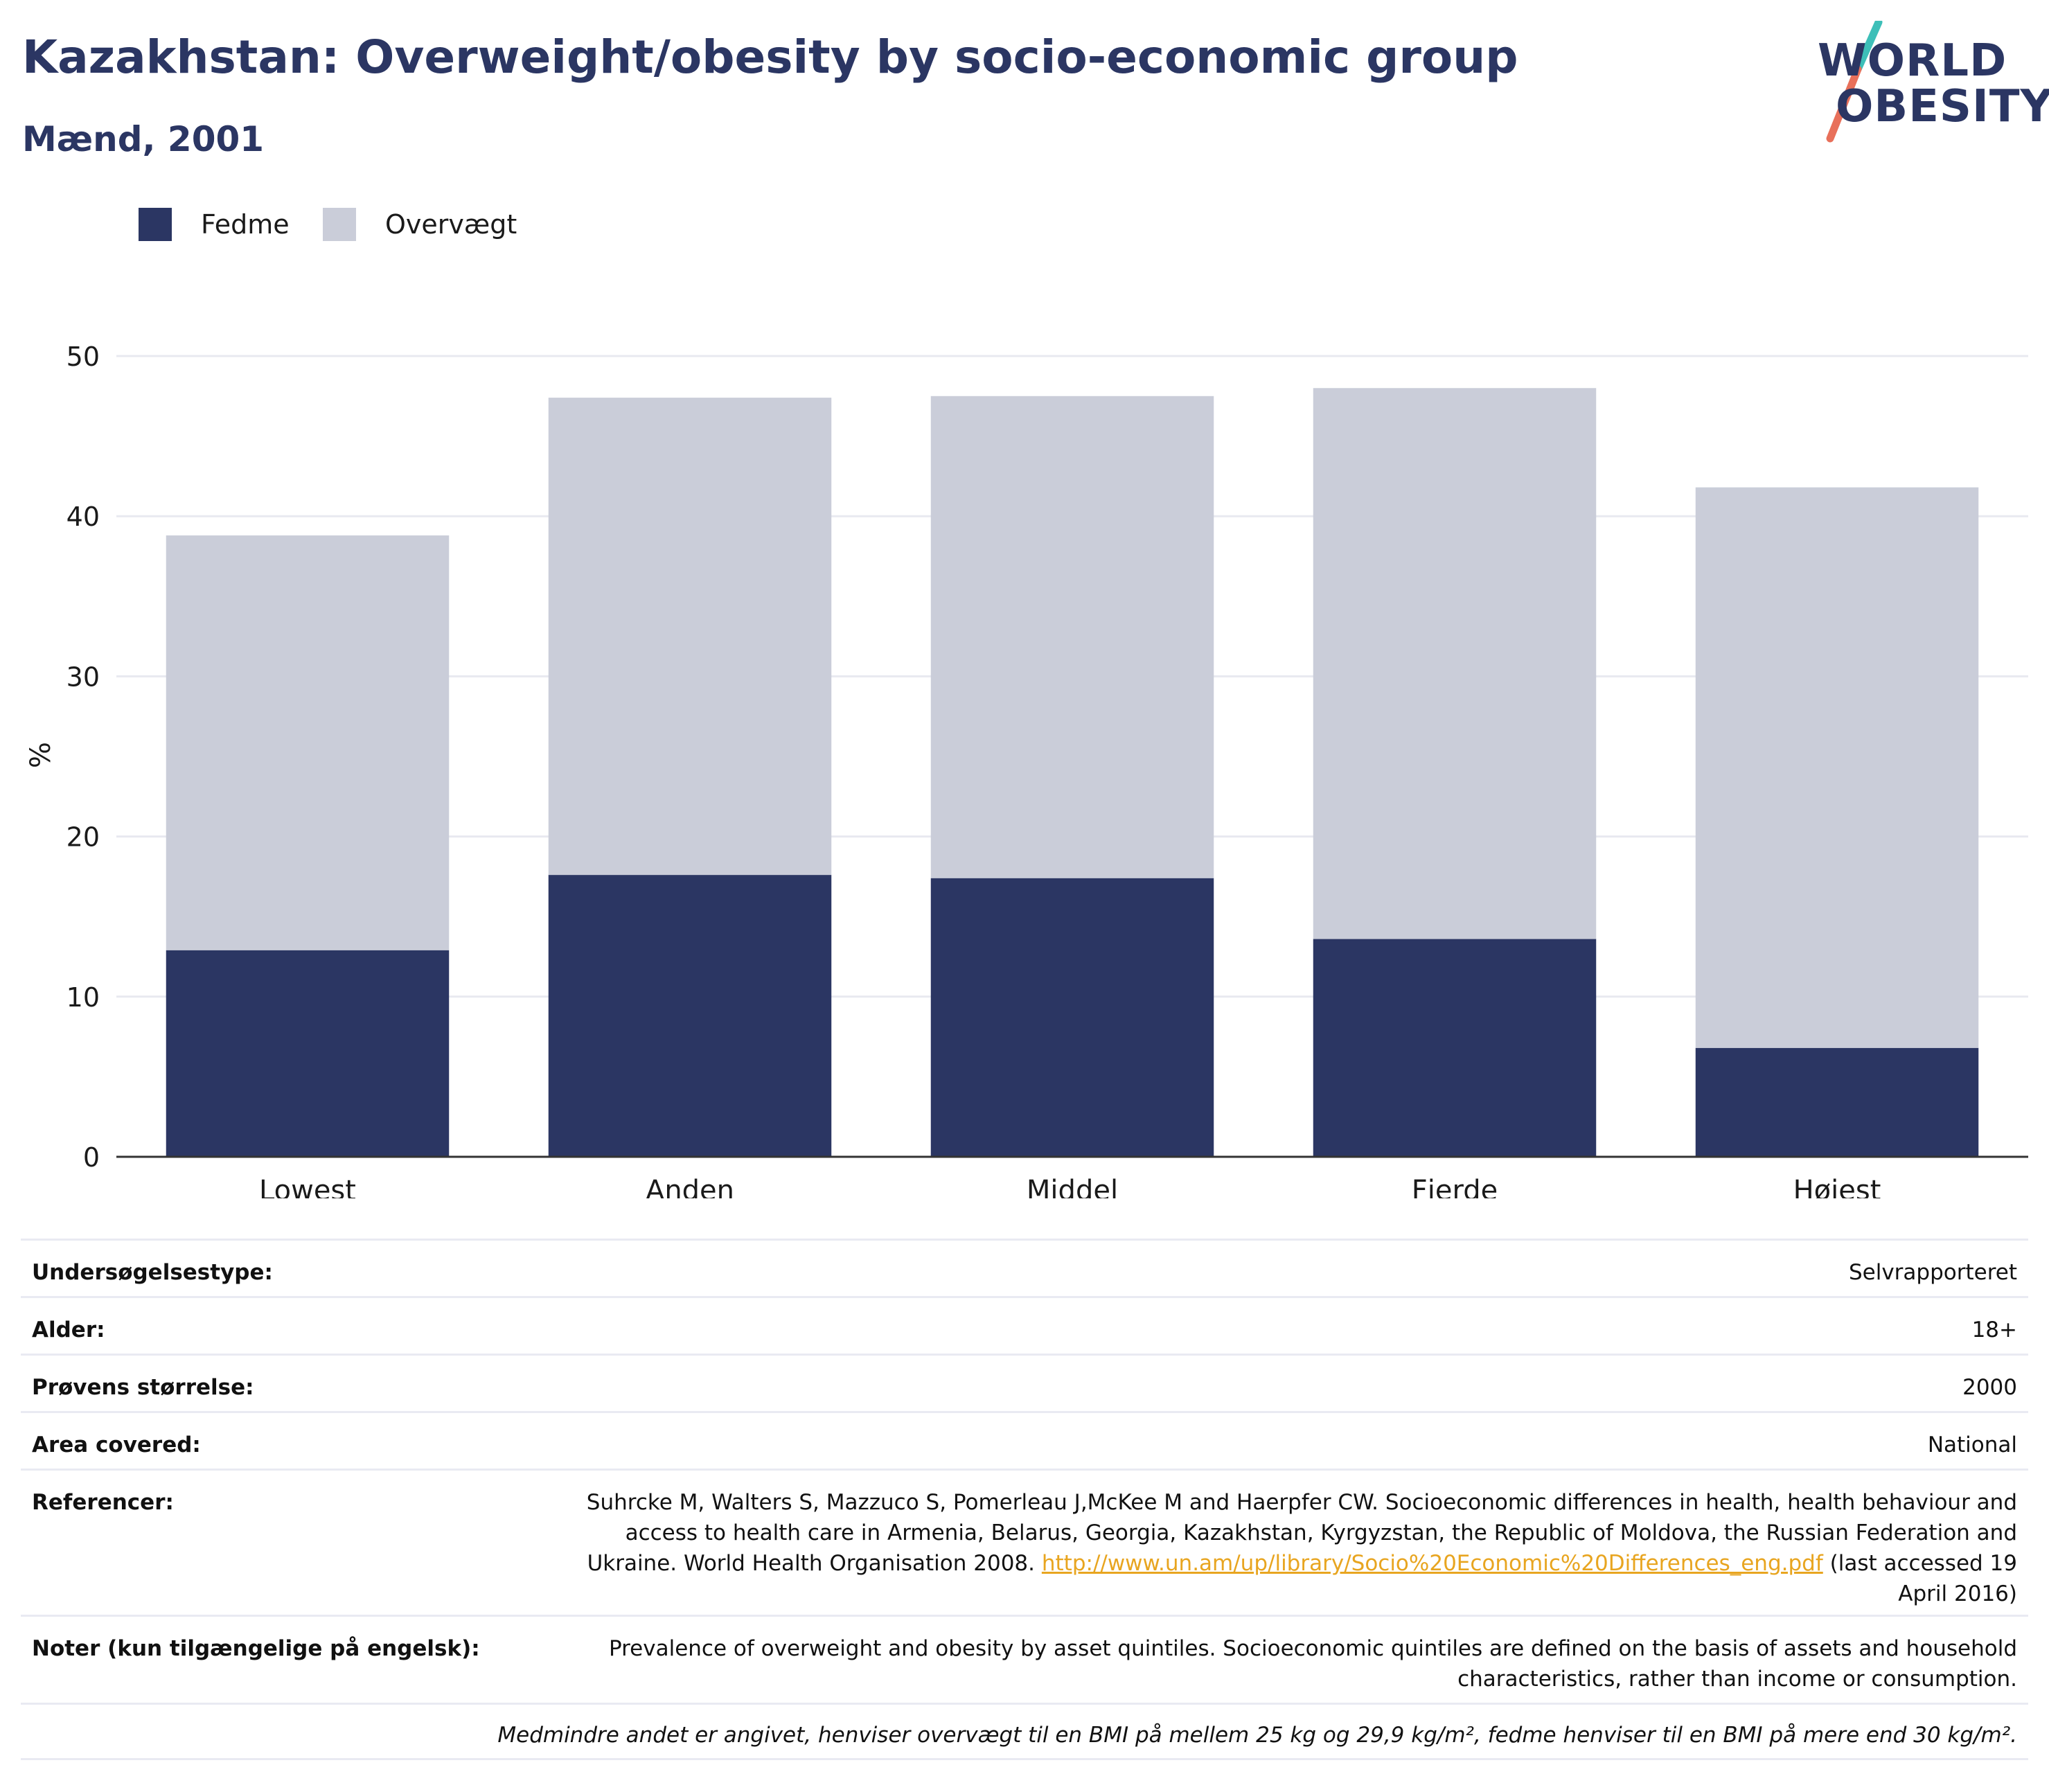 This screenshot has height=1792, width=2049. What do you see at coordinates (83, 837) in the screenshot?
I see `y-tick-label: 20` at bounding box center [83, 837].